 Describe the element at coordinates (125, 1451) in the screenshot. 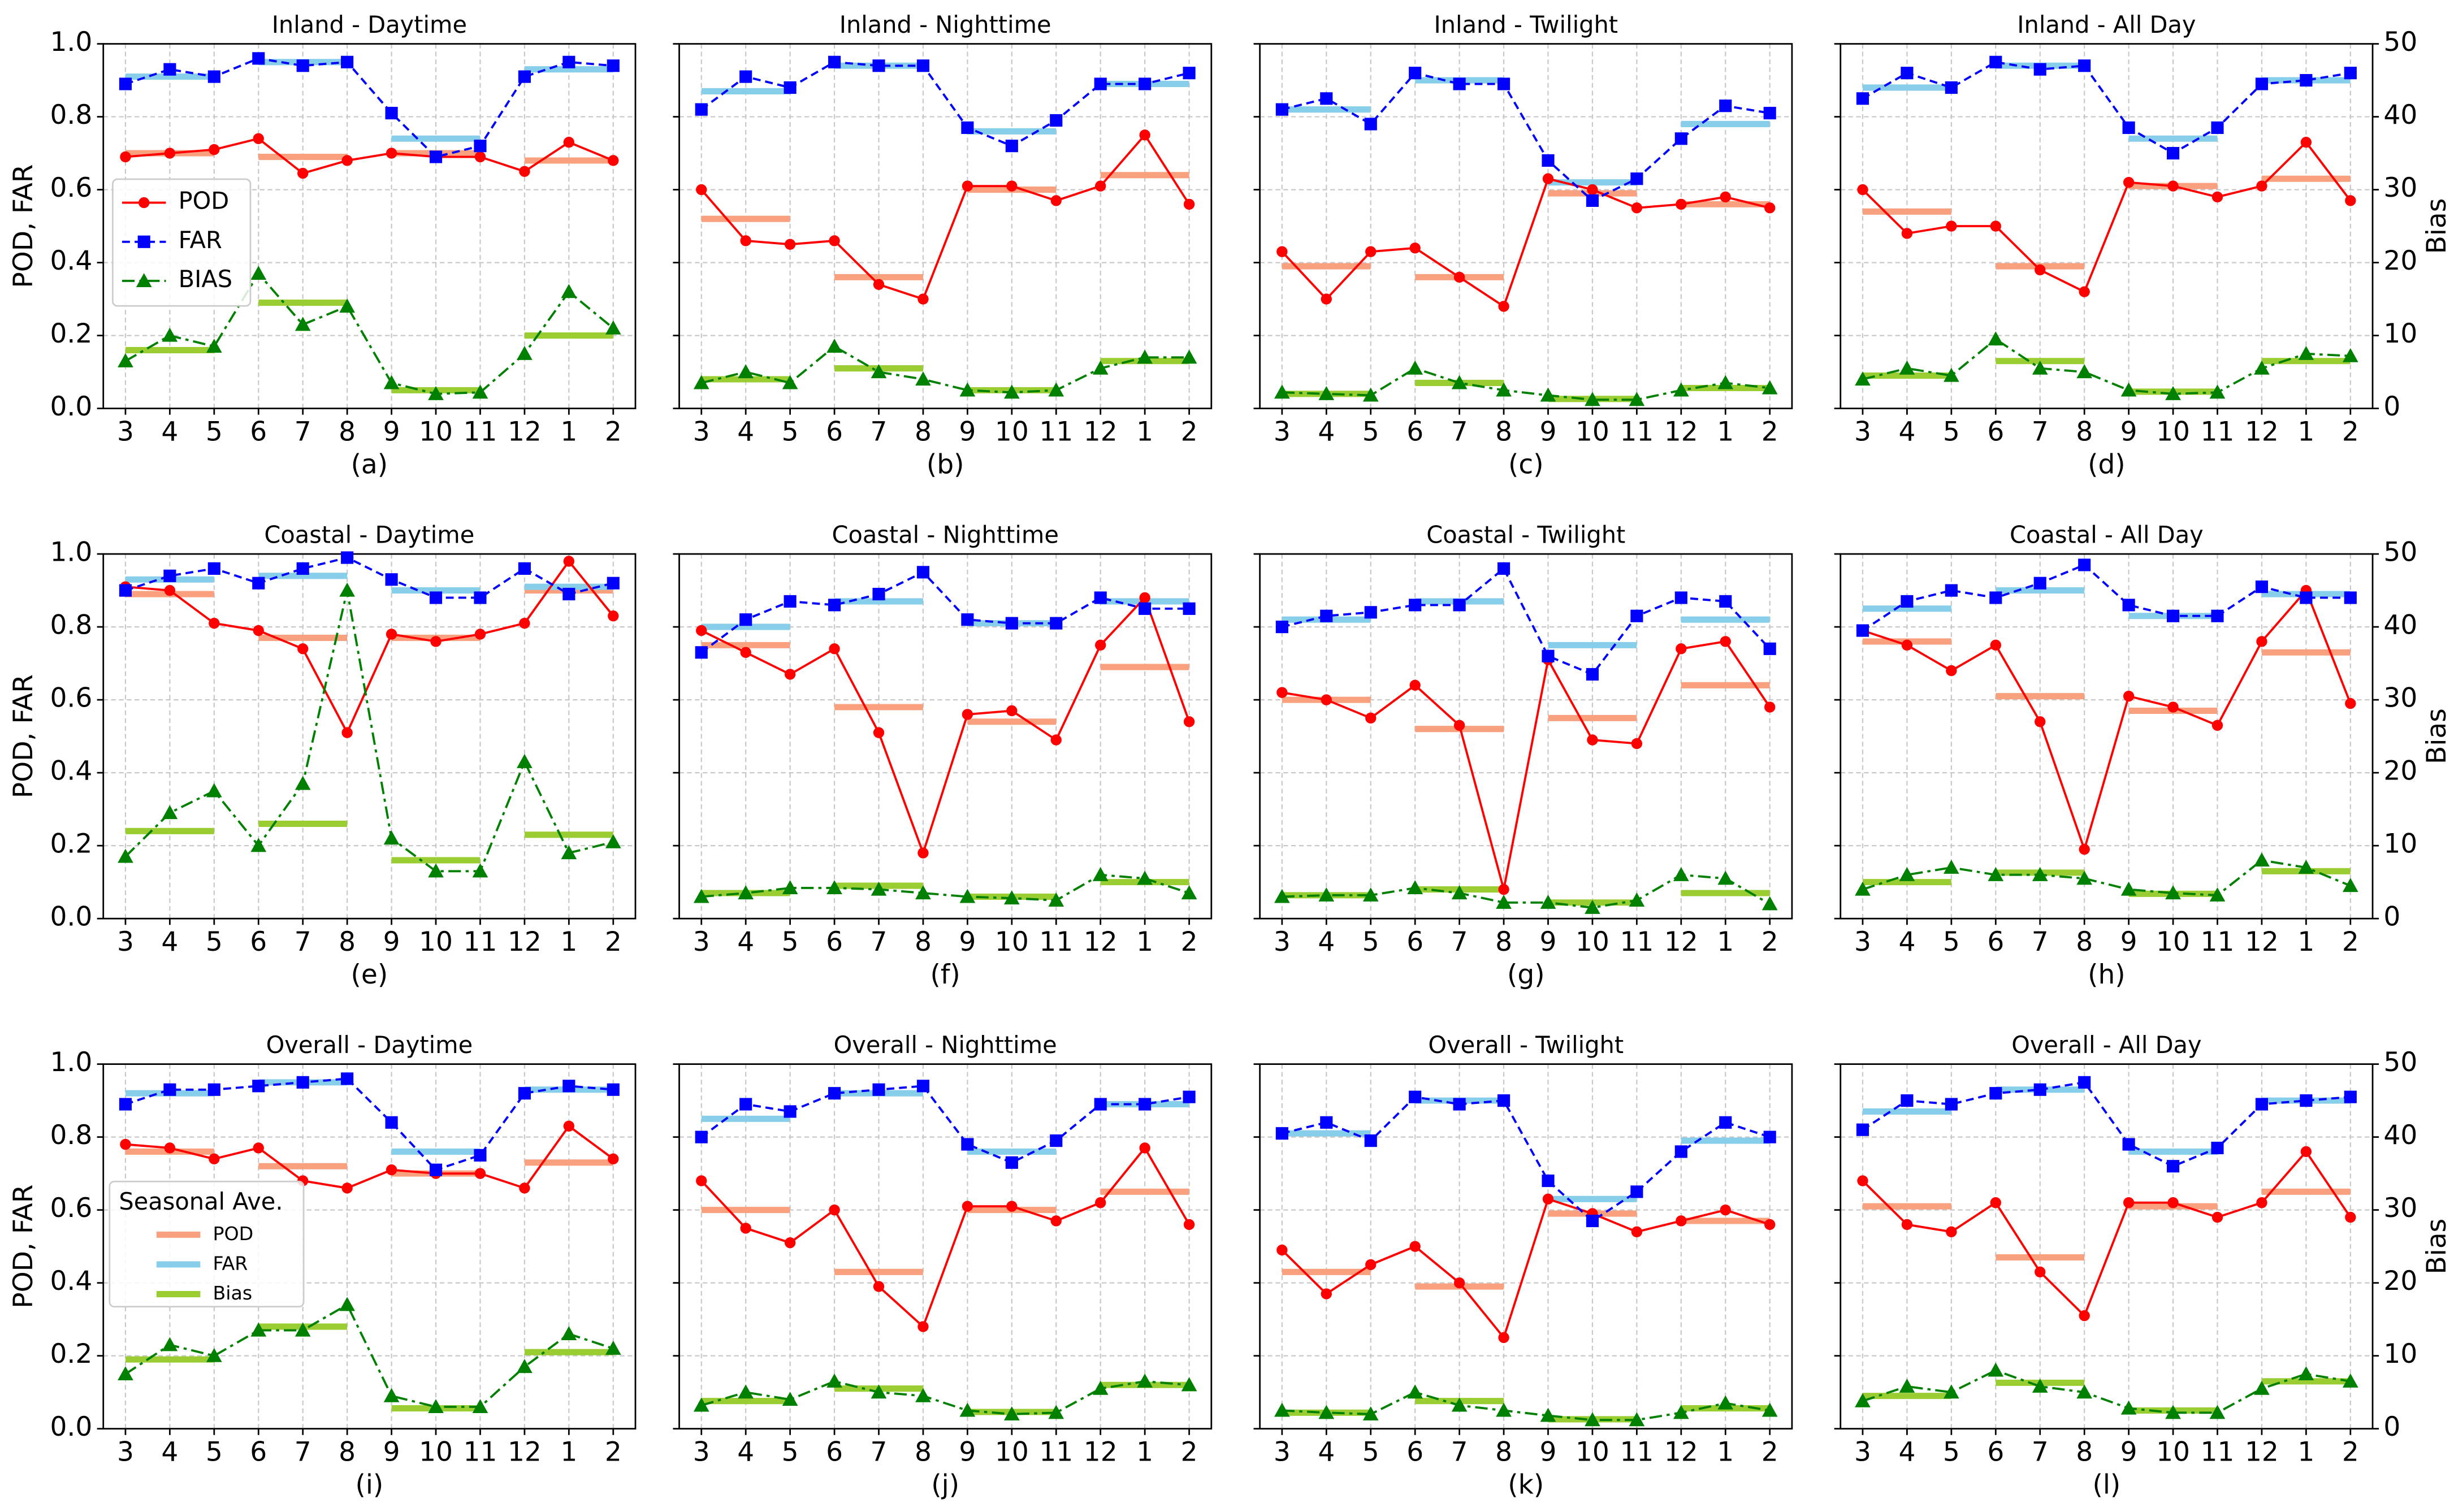

I see `x-tick-label: 3` at that location.